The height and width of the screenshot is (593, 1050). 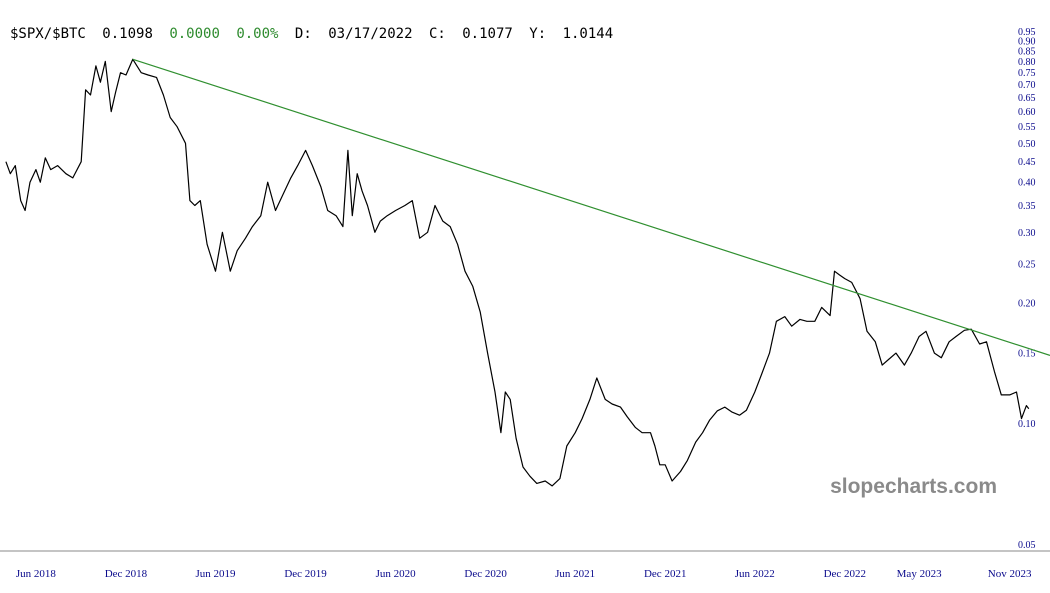 I want to click on close-label: C:, so click(x=437, y=34).